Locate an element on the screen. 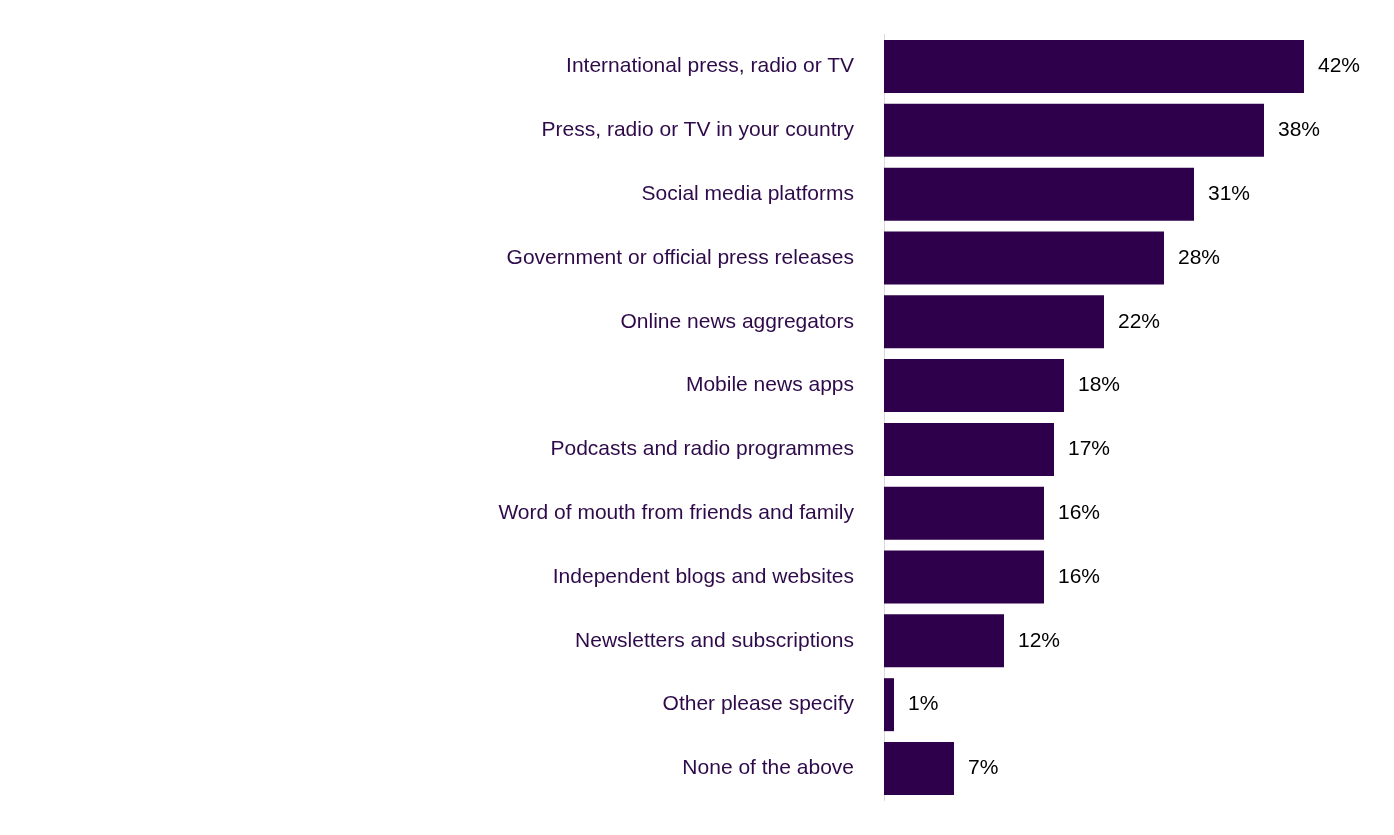 The width and height of the screenshot is (1394, 835). y-tick-label: Word of mouth from friends and family is located at coordinates (676, 512).